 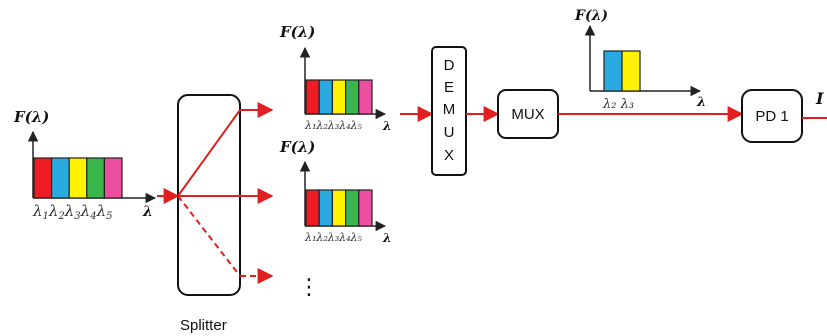 What do you see at coordinates (309, 286) in the screenshot?
I see `more-outputs-ellipsis: ⋮` at bounding box center [309, 286].